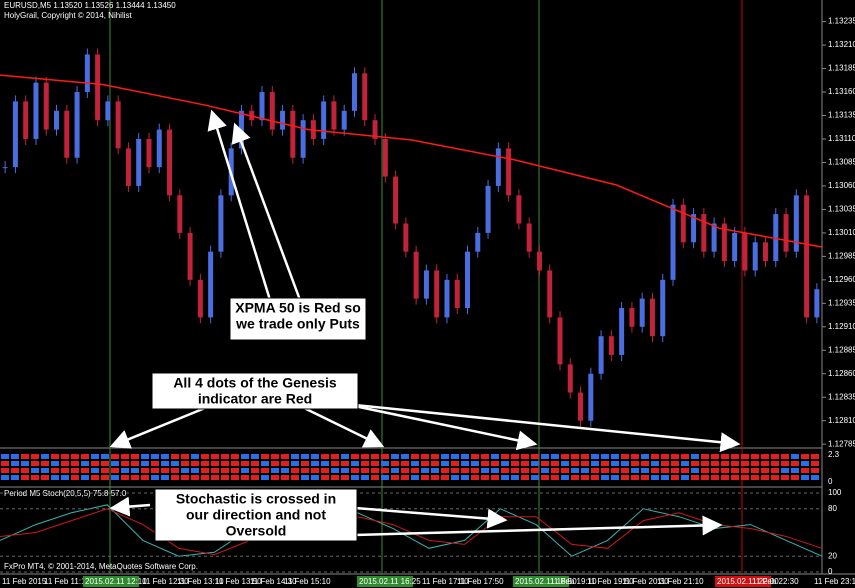 This screenshot has height=588, width=855. What do you see at coordinates (830, 481) in the screenshot?
I see `y-tick-label: 0` at bounding box center [830, 481].